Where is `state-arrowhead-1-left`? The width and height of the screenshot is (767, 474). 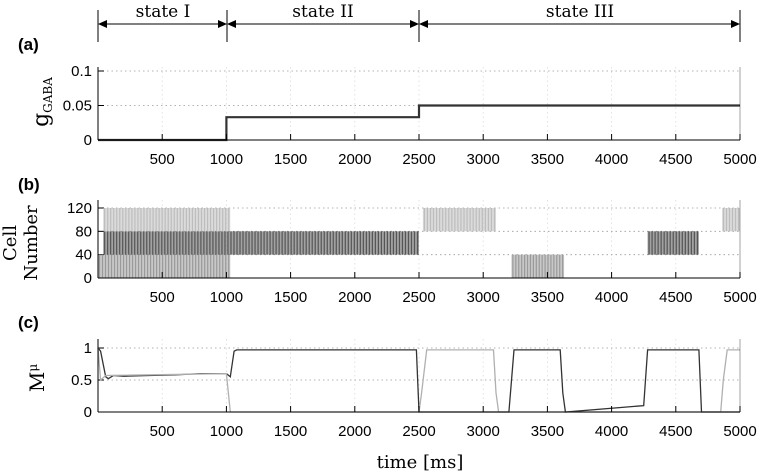 state-arrowhead-1-left is located at coordinates (102, 24).